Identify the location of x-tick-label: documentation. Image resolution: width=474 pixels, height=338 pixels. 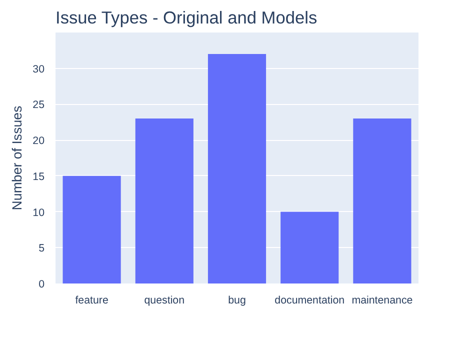
(309, 300).